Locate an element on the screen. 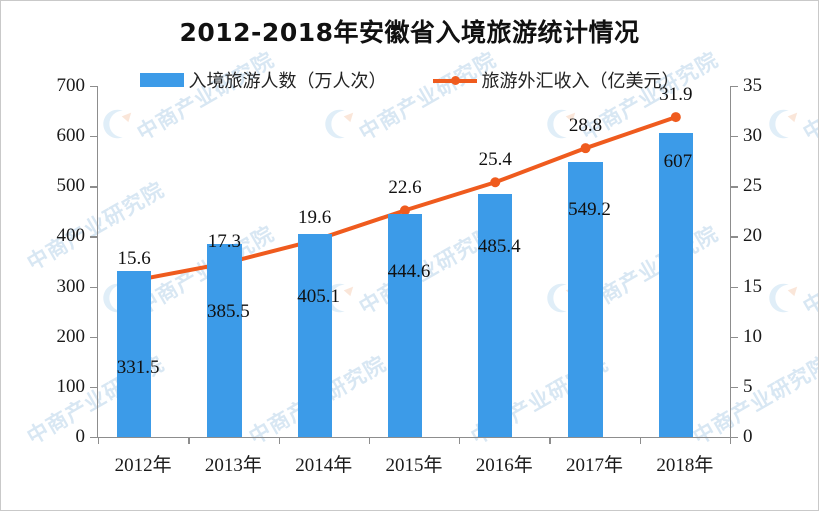  y-axis-right-tick-label: 20 is located at coordinates (752, 236).